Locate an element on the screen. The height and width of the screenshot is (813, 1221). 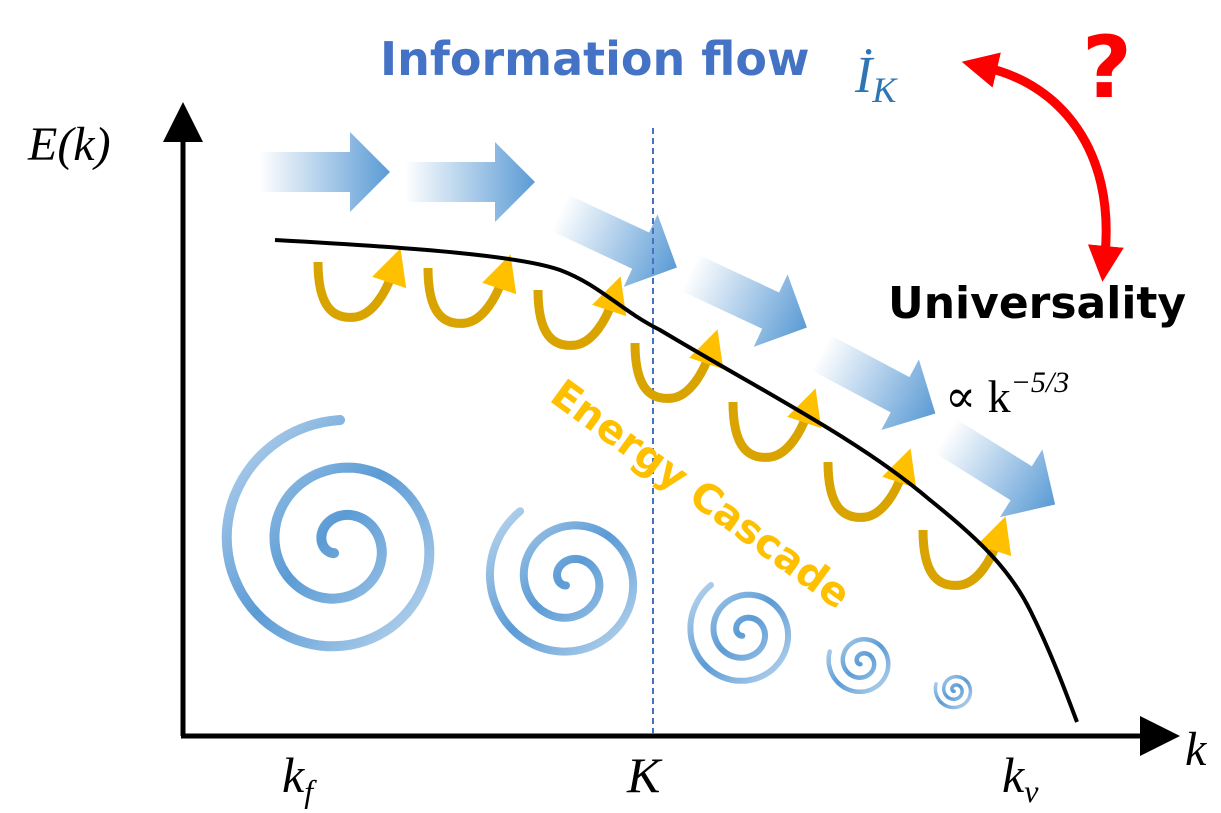
scaling-law: ∝ k−5/3 is located at coordinates (1007, 394).